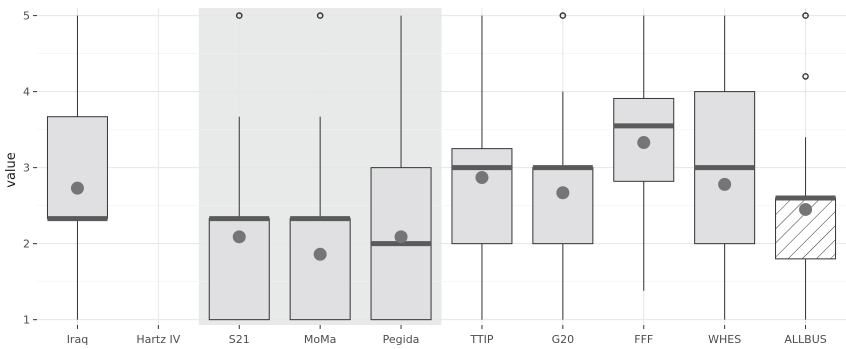  I want to click on x-tick-label: TTIP, so click(481, 339).